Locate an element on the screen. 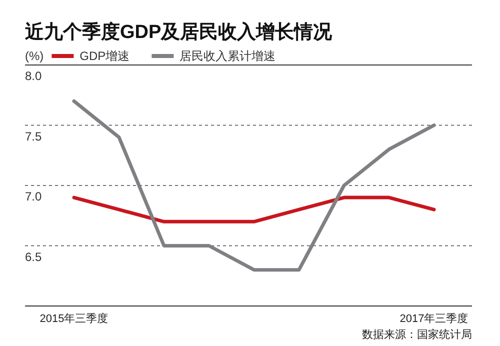  legend-label: 居民收入累计增速 is located at coordinates (228, 56).